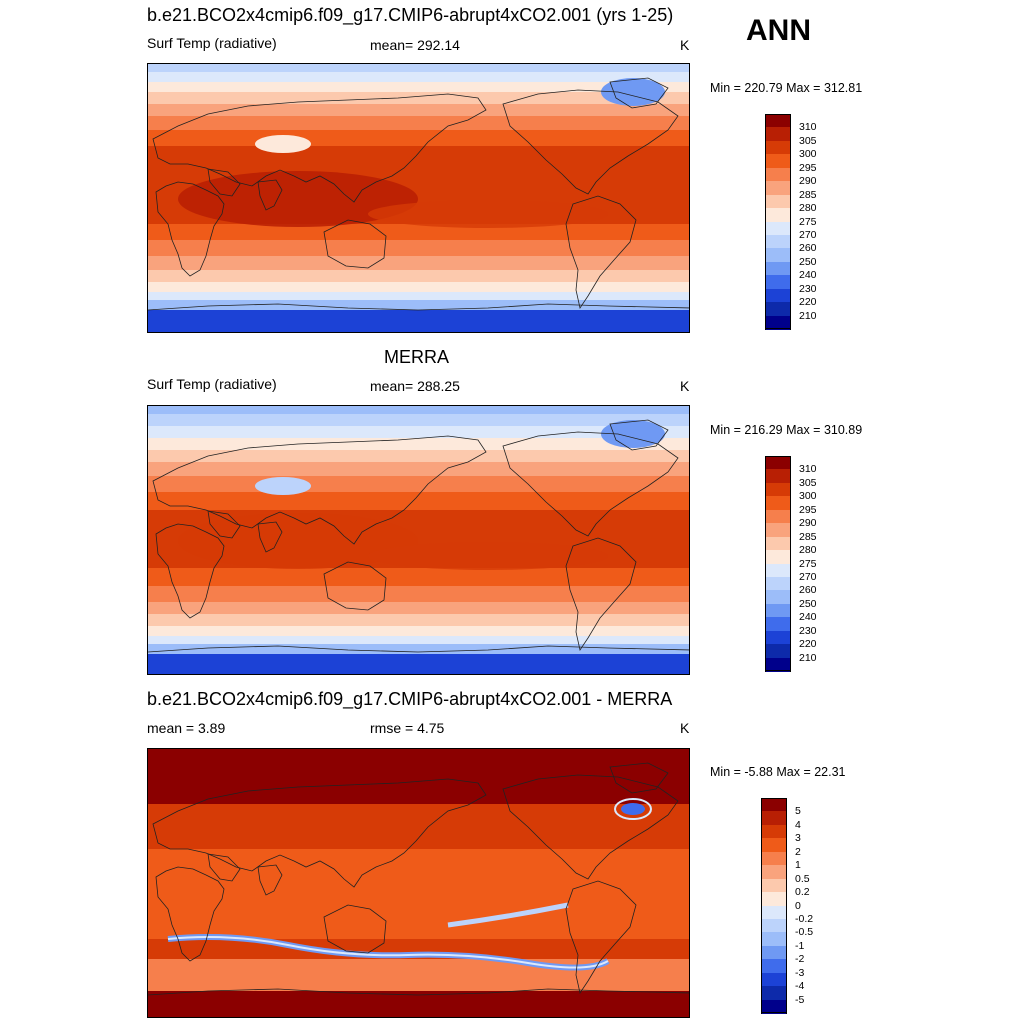  I want to click on colorbar-tick-label: -0.2, so click(804, 918).